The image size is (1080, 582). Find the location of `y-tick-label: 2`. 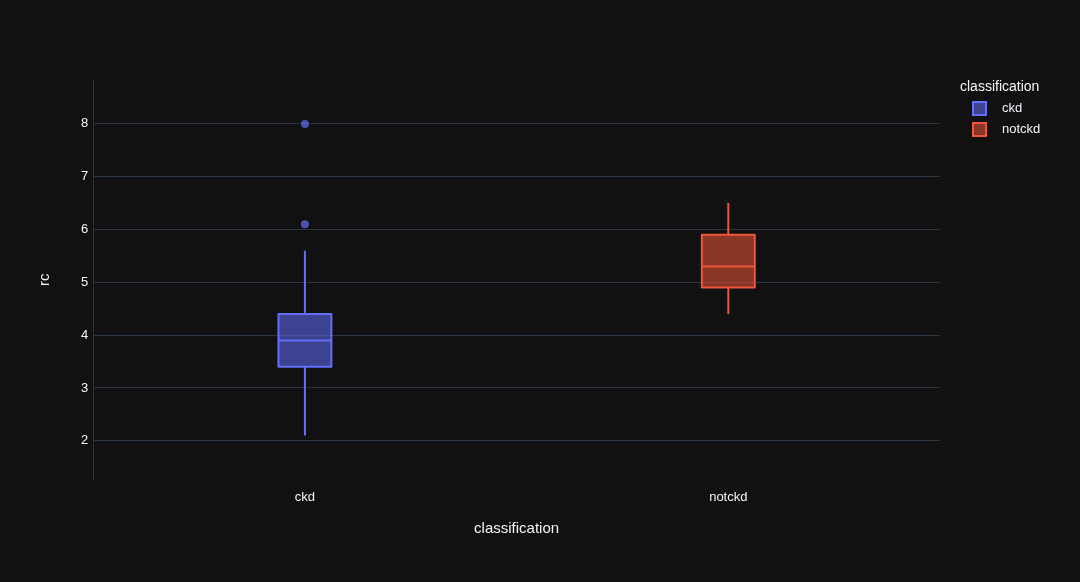

y-tick-label: 2 is located at coordinates (85, 440).